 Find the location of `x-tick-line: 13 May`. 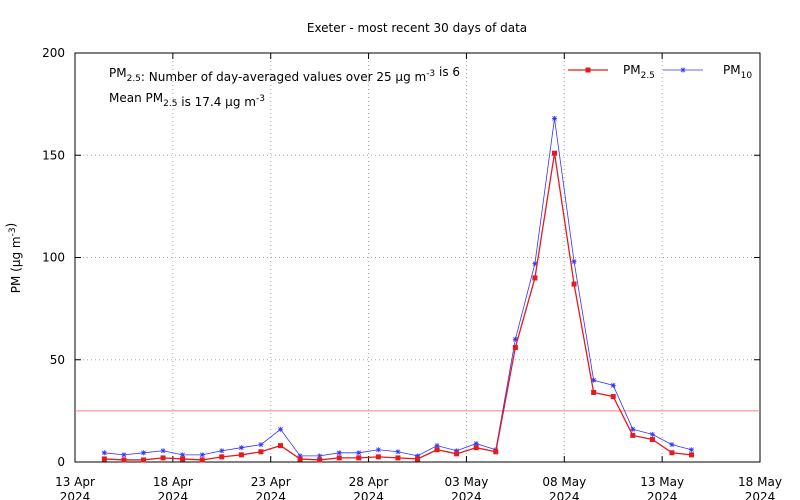

x-tick-line: 13 May is located at coordinates (662, 482).